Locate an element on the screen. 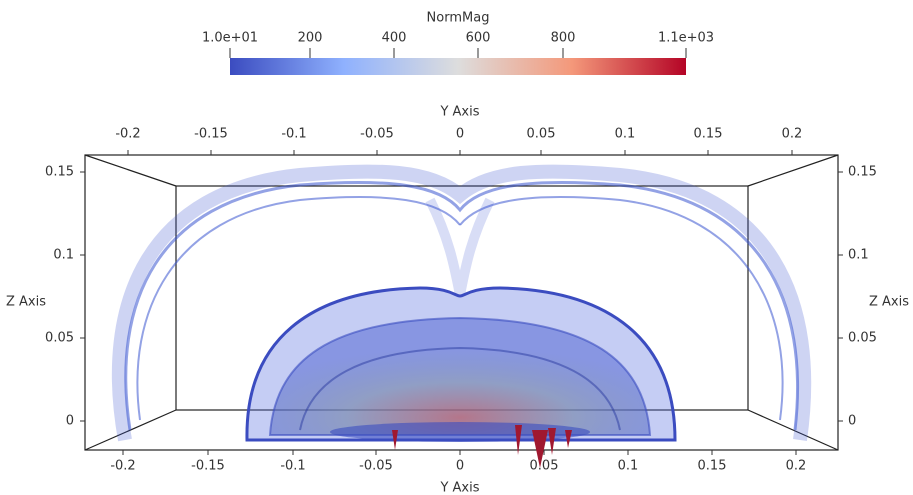  left-axis-title: Z Axis is located at coordinates (26, 302).